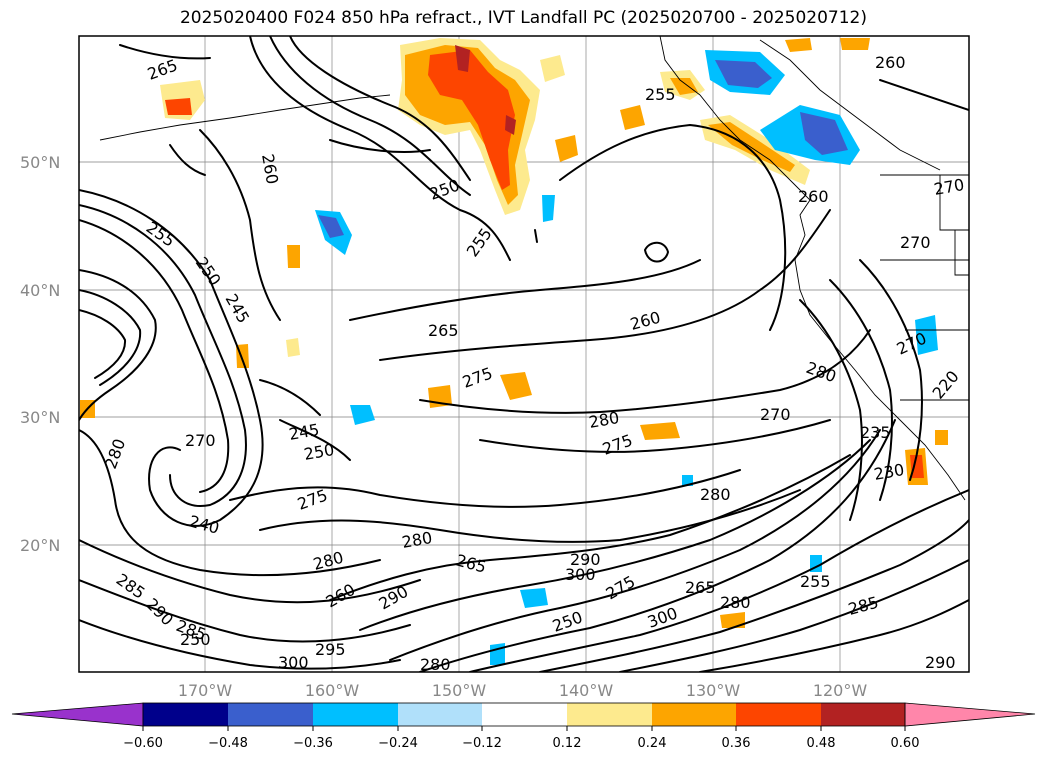 The image size is (1047, 765). I want to click on contour-label: 295, so click(330, 649).